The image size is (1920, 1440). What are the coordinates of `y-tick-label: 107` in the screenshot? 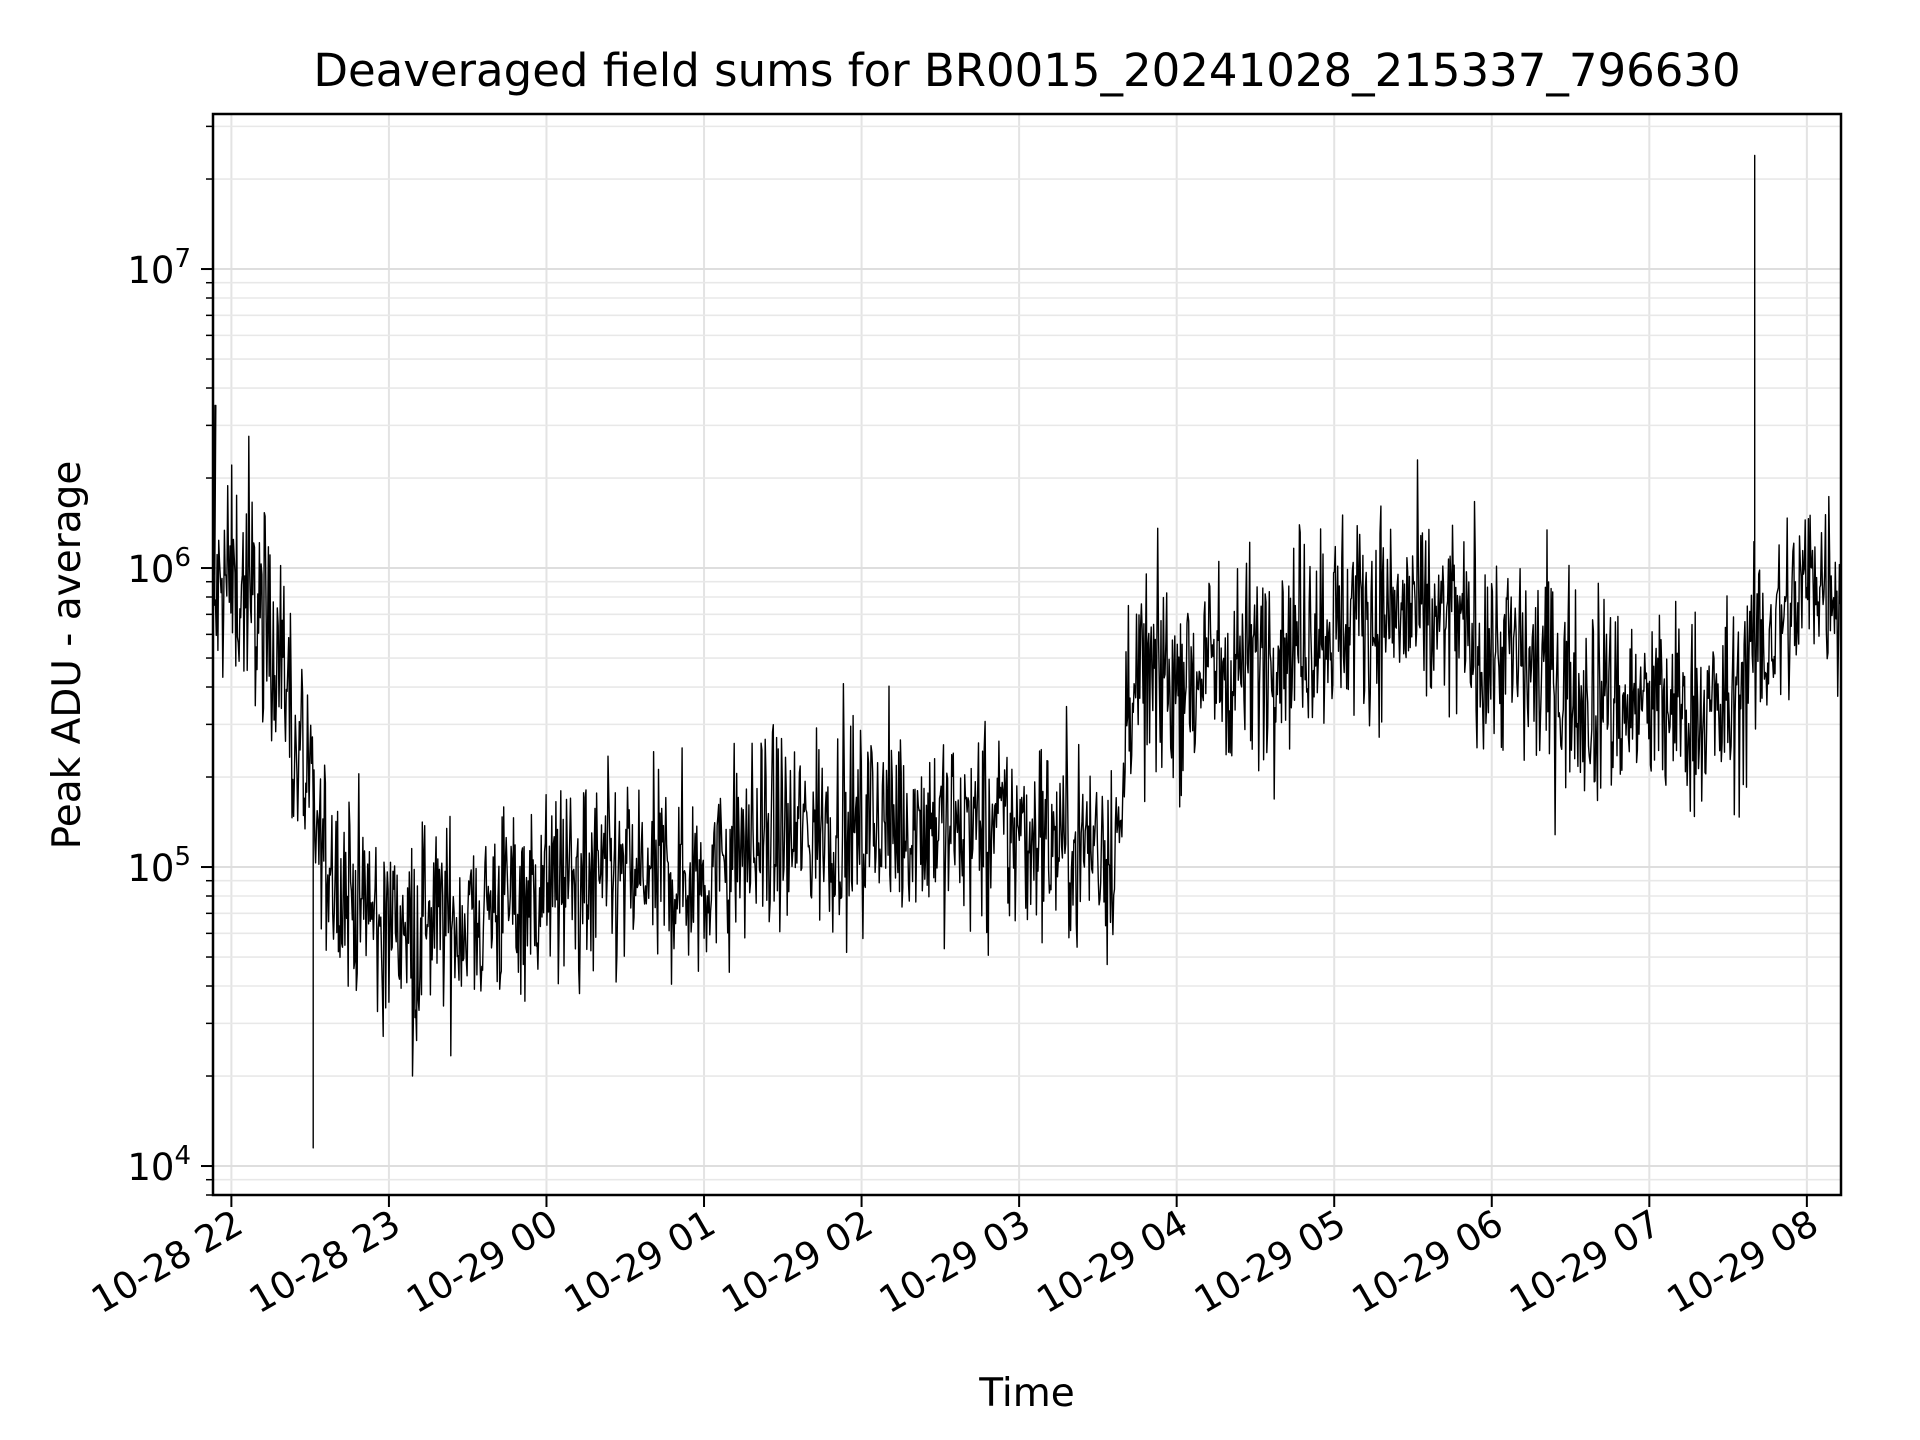 It's located at (159, 268).